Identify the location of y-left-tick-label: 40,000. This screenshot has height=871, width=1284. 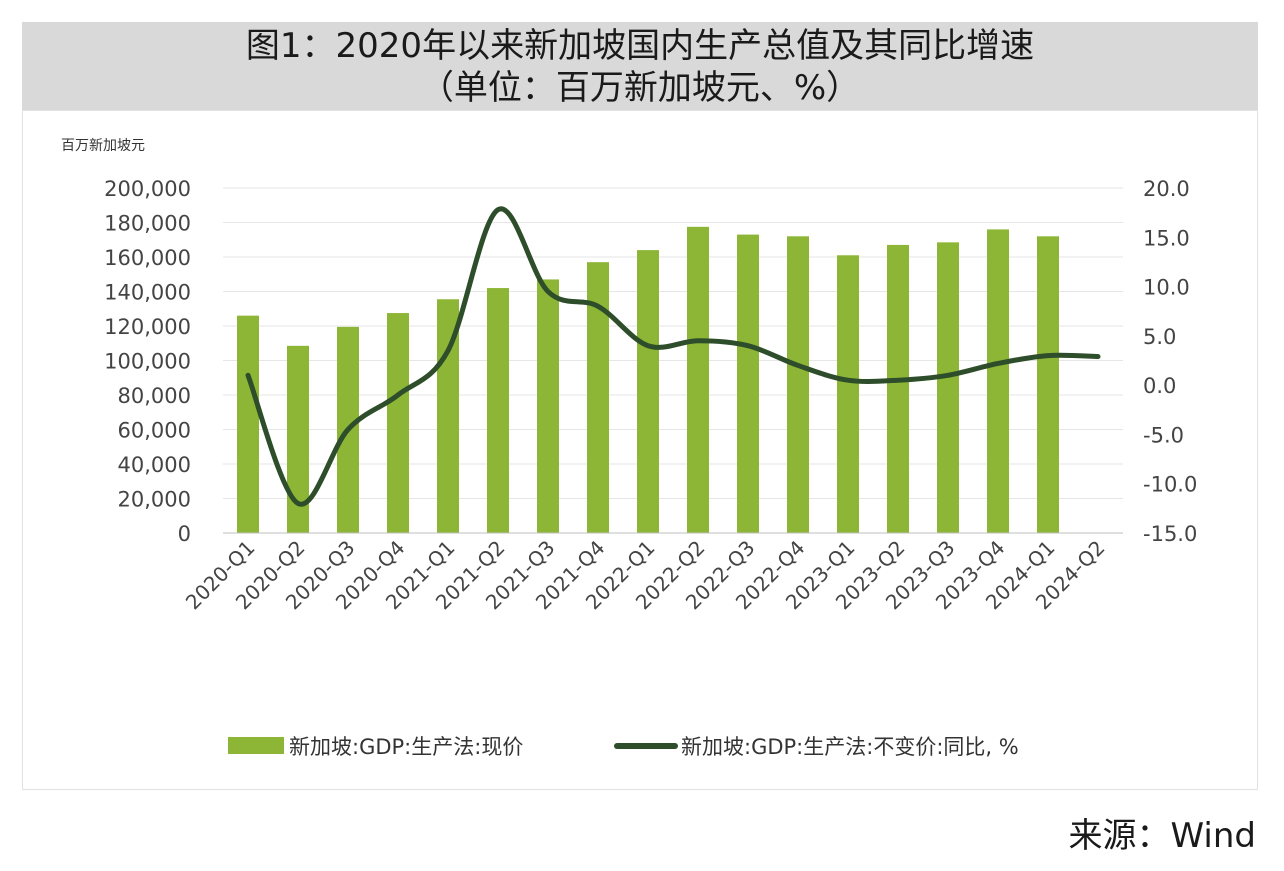
(154, 465).